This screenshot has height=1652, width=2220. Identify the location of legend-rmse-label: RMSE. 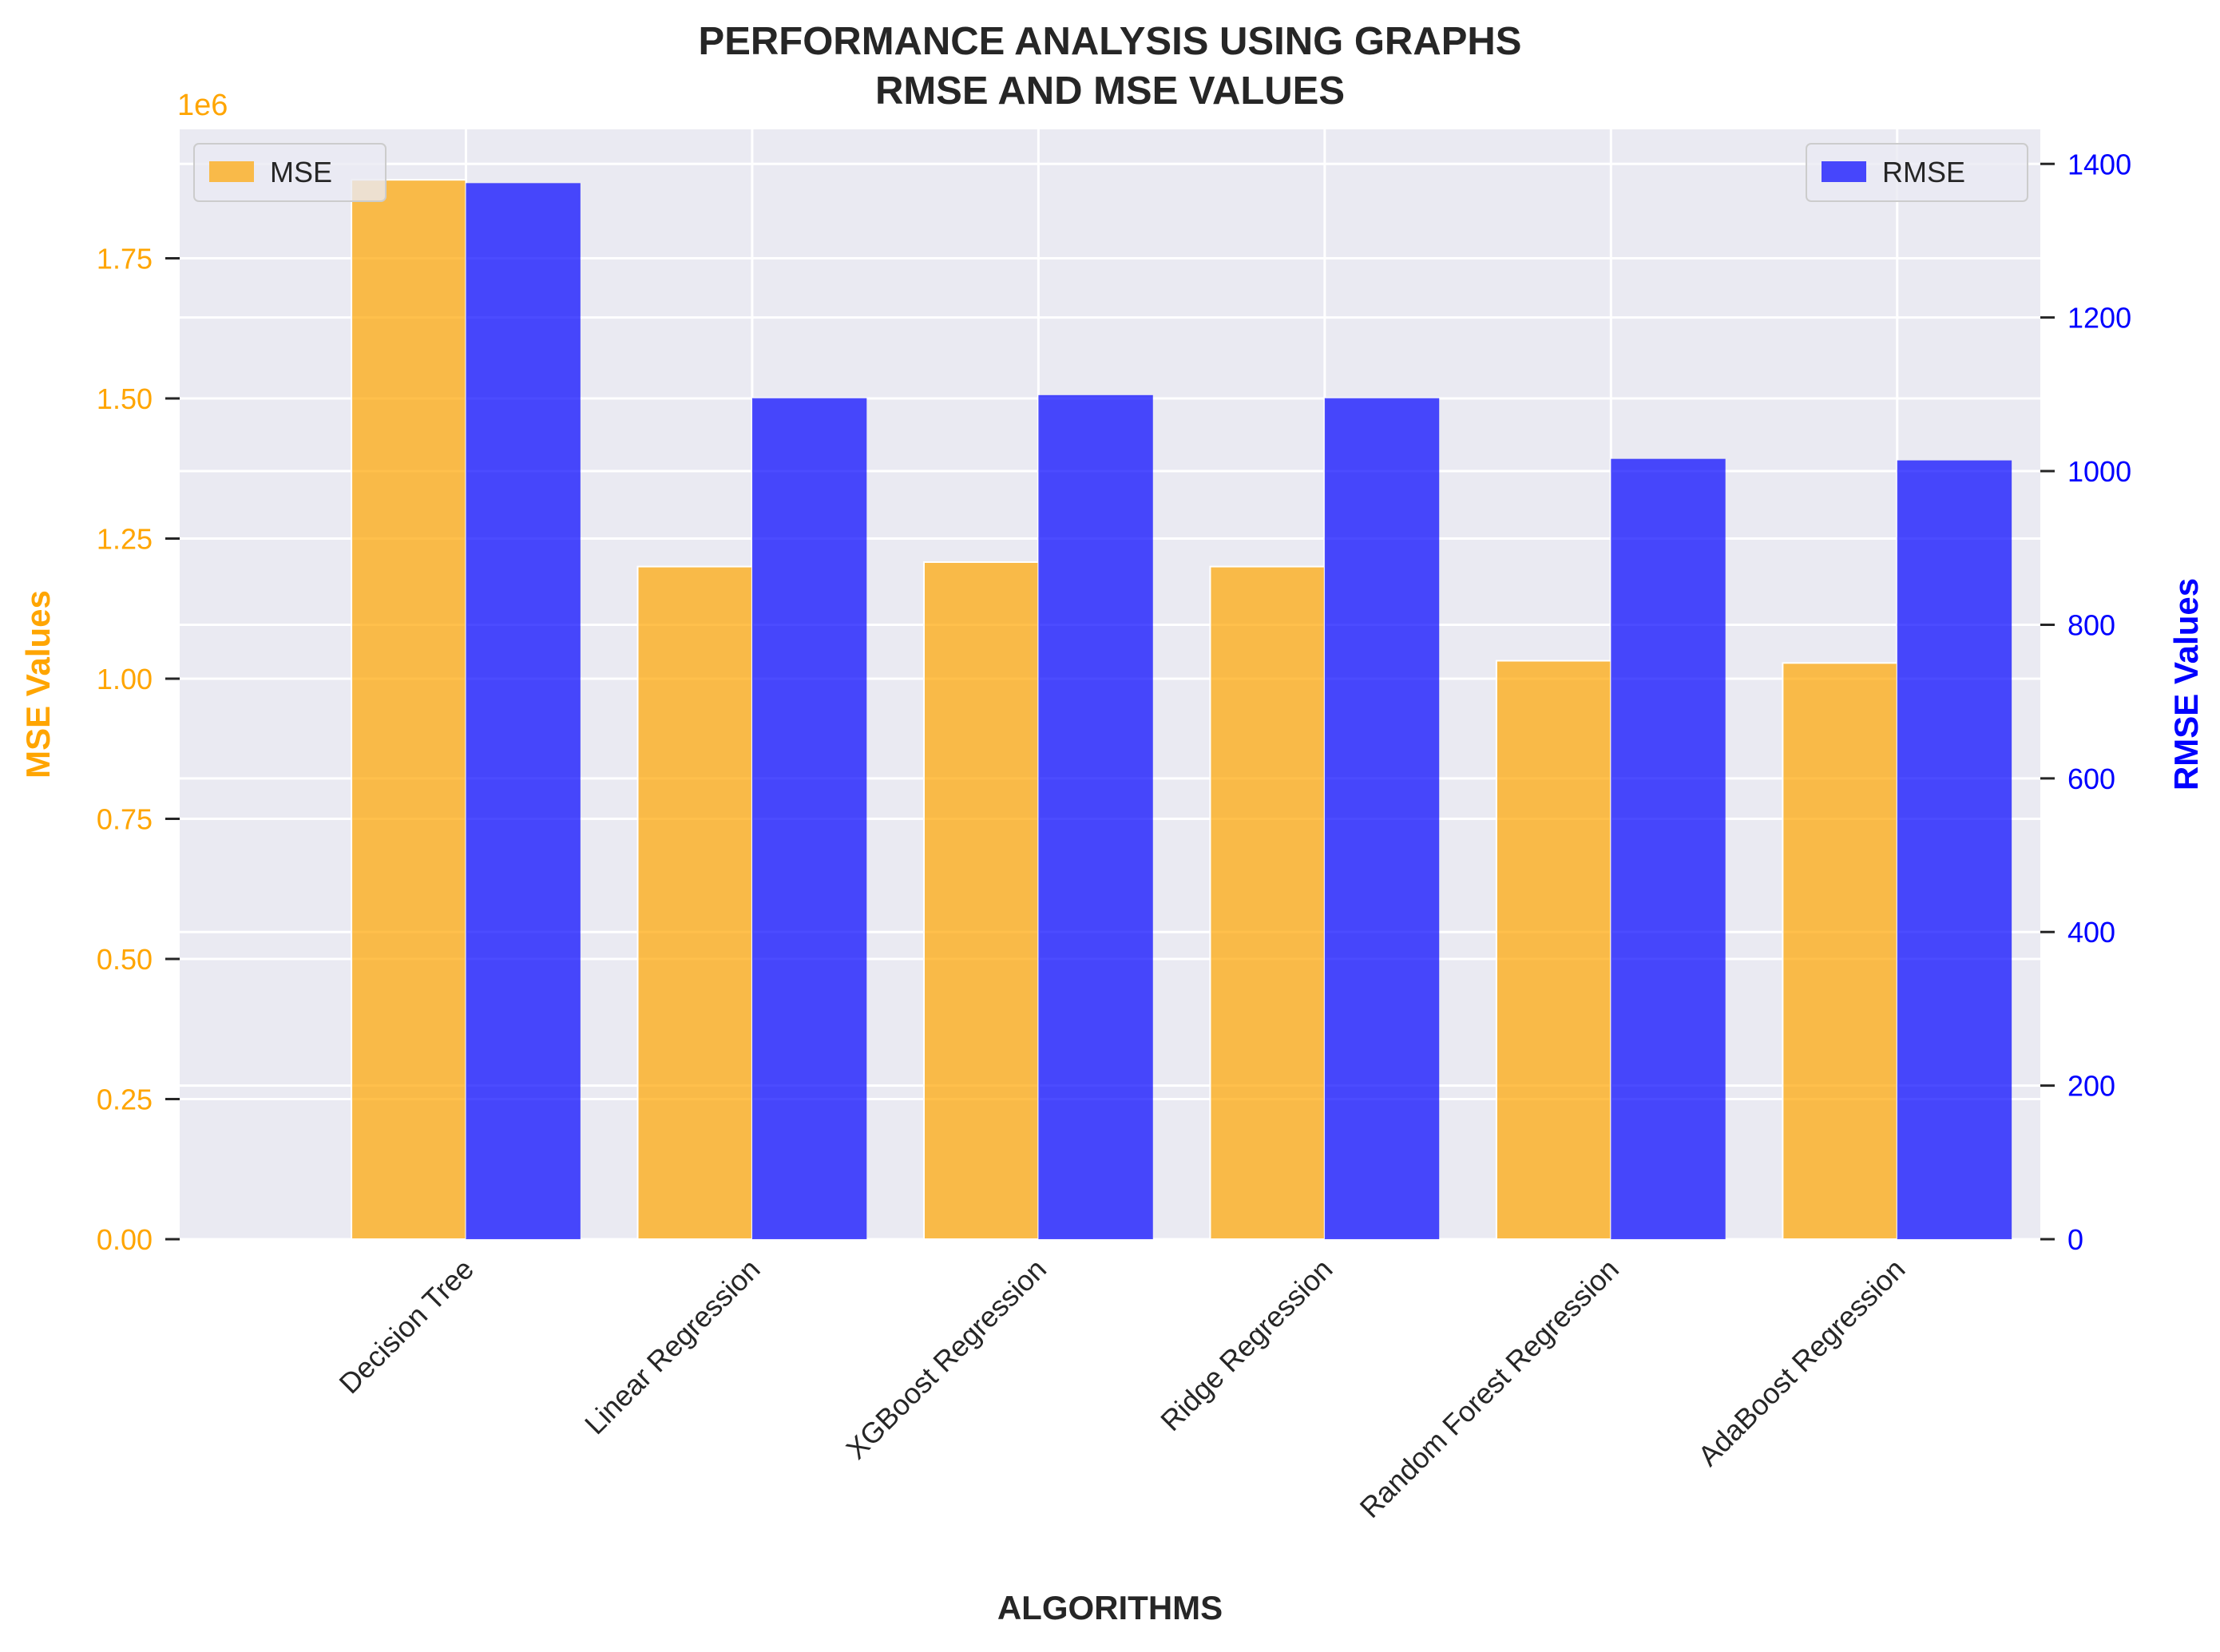
(1924, 172).